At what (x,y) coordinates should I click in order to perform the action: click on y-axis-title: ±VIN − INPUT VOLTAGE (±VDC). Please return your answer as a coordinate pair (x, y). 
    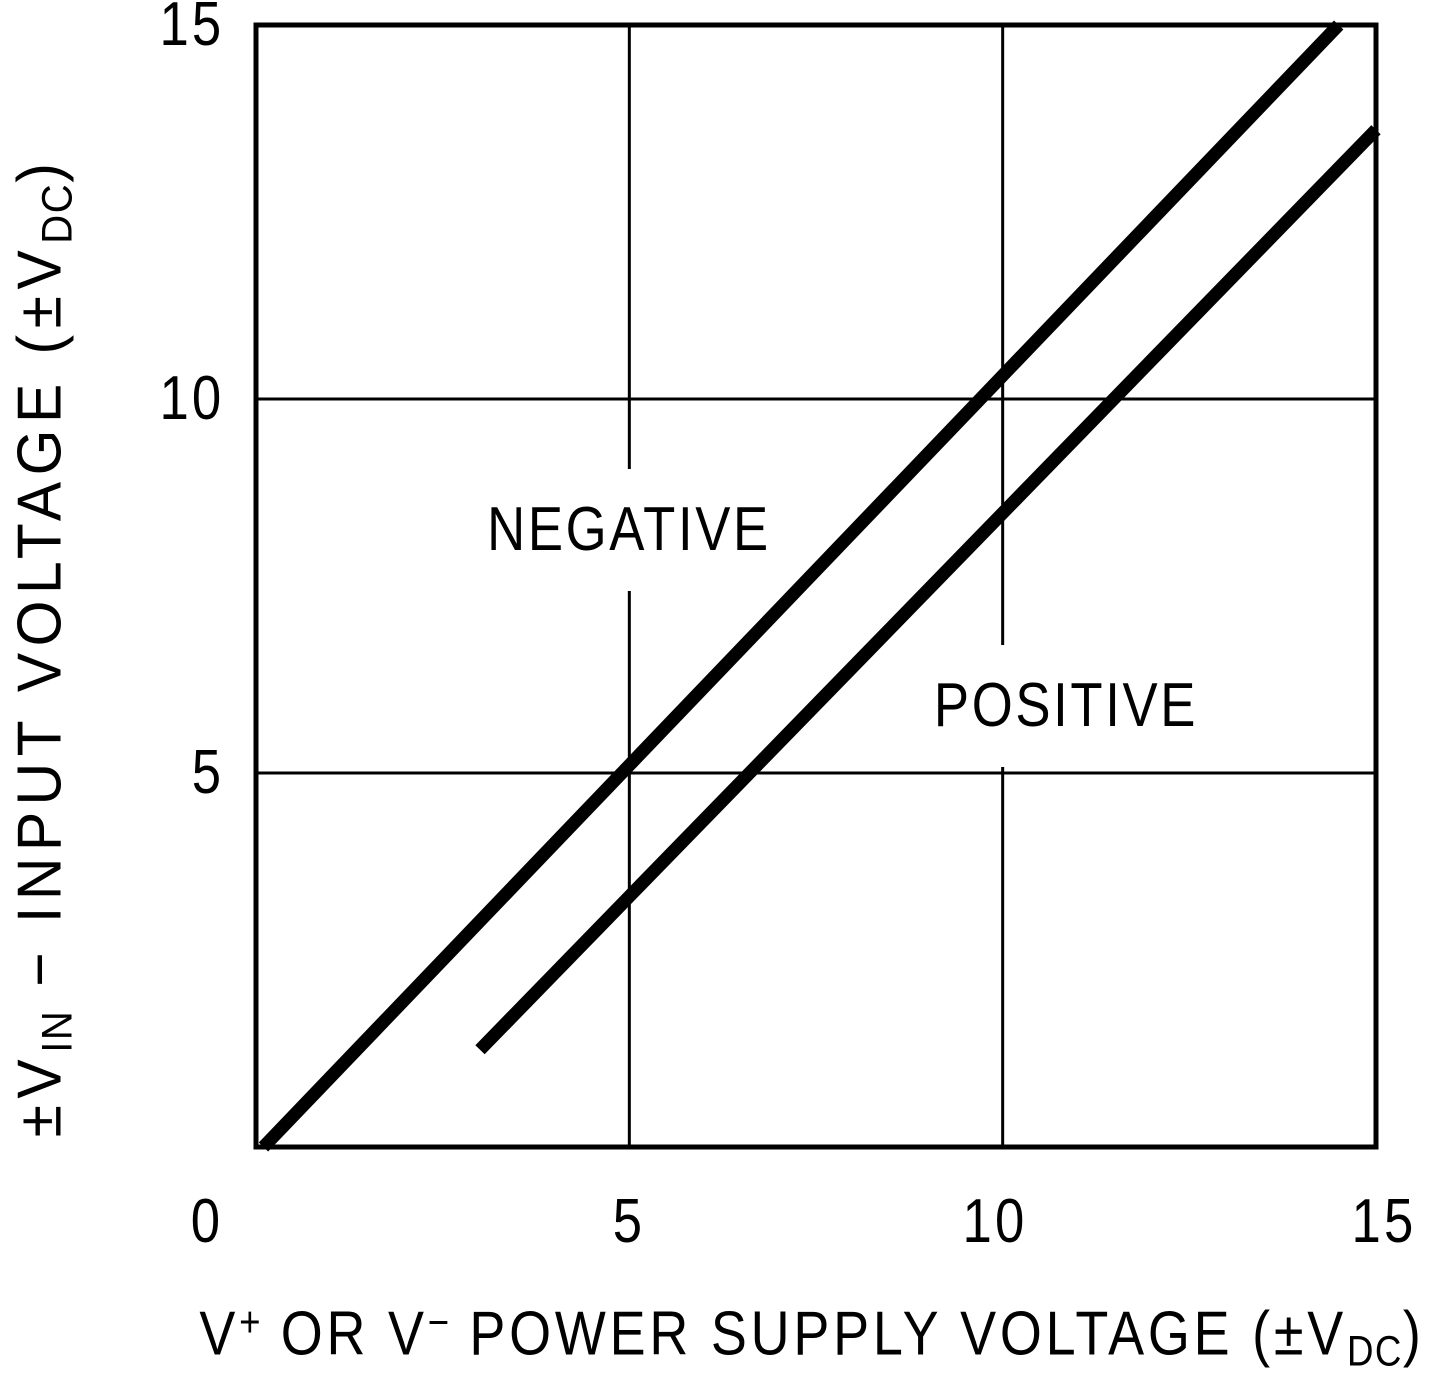
    Looking at the image, I should click on (43, 647).